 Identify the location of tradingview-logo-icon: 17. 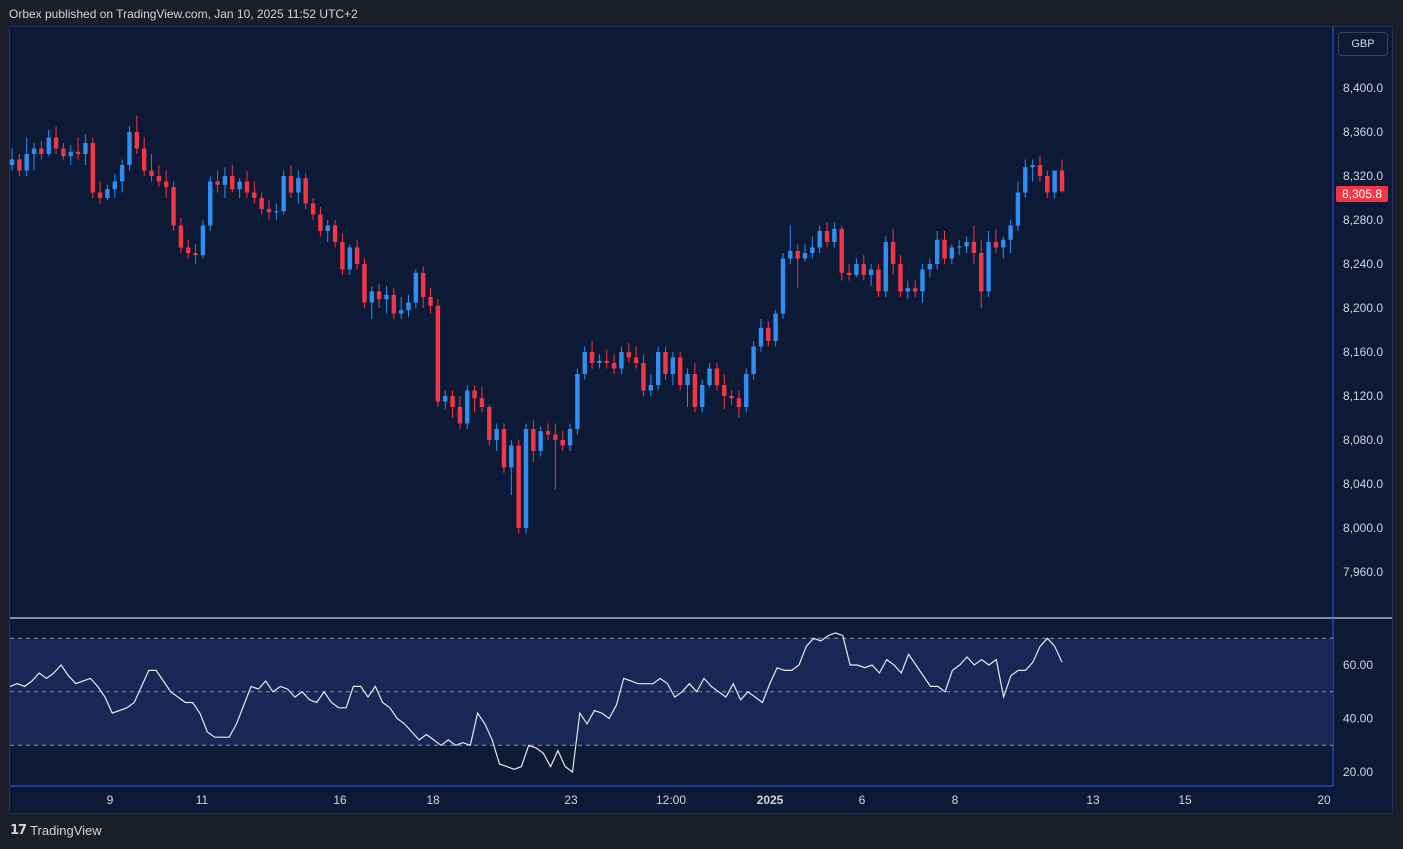
(18, 830).